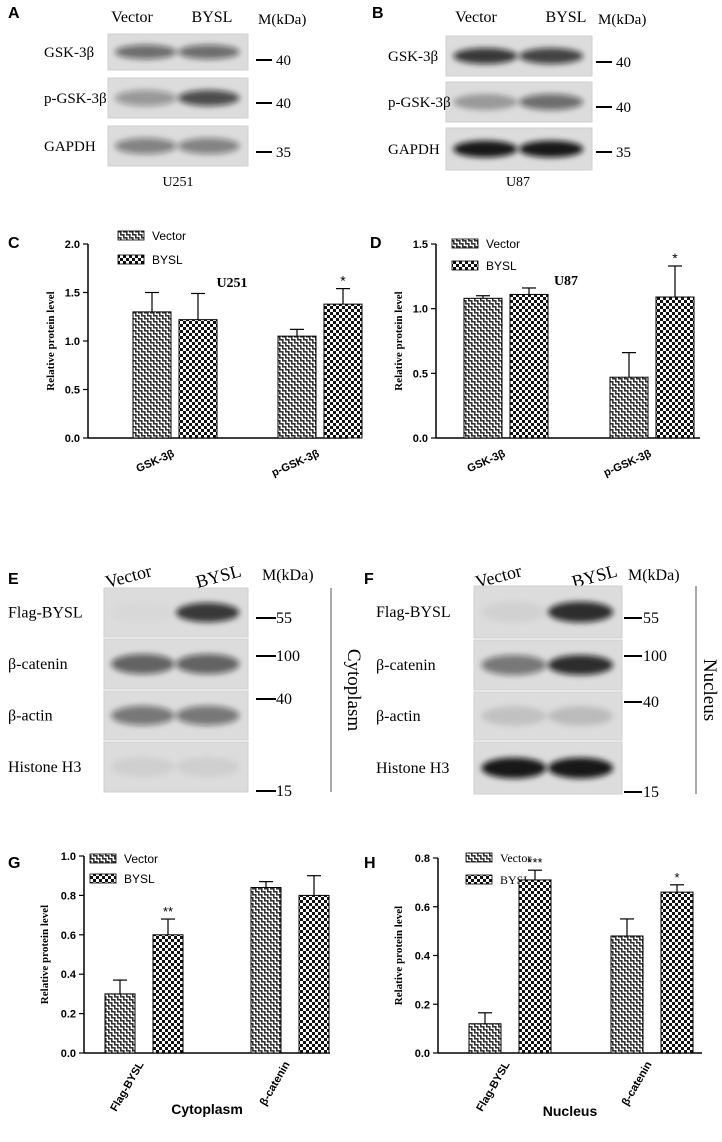  What do you see at coordinates (413, 612) in the screenshot?
I see `row-label: Flag-BYSL` at bounding box center [413, 612].